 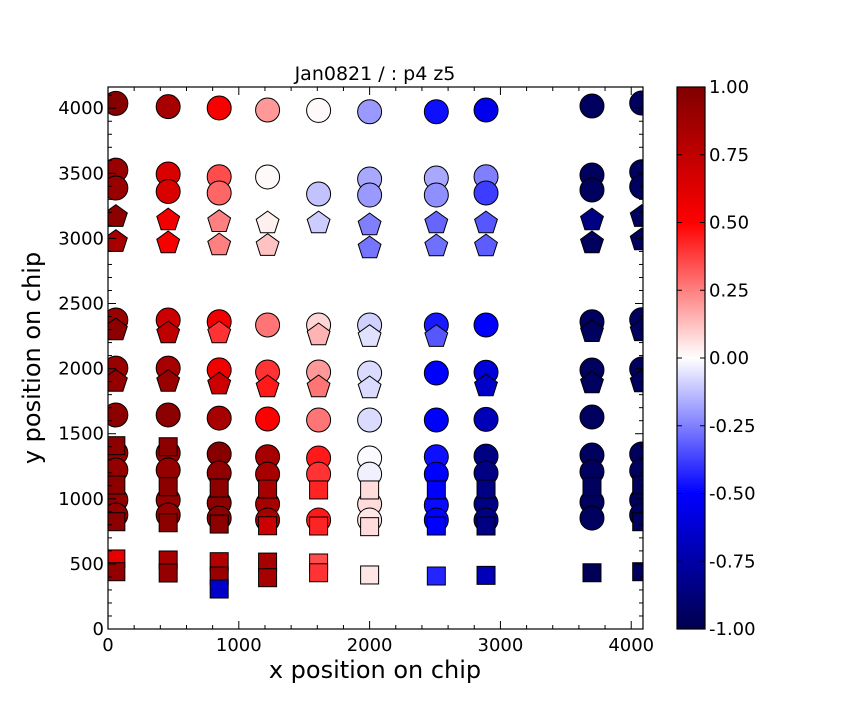 I want to click on y-tick-label: 4000, so click(x=81, y=108).